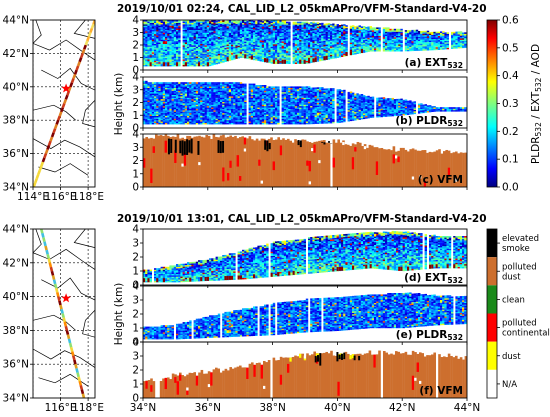 The image size is (550, 417). What do you see at coordinates (66, 298) in the screenshot?
I see `star-marker` at bounding box center [66, 298].